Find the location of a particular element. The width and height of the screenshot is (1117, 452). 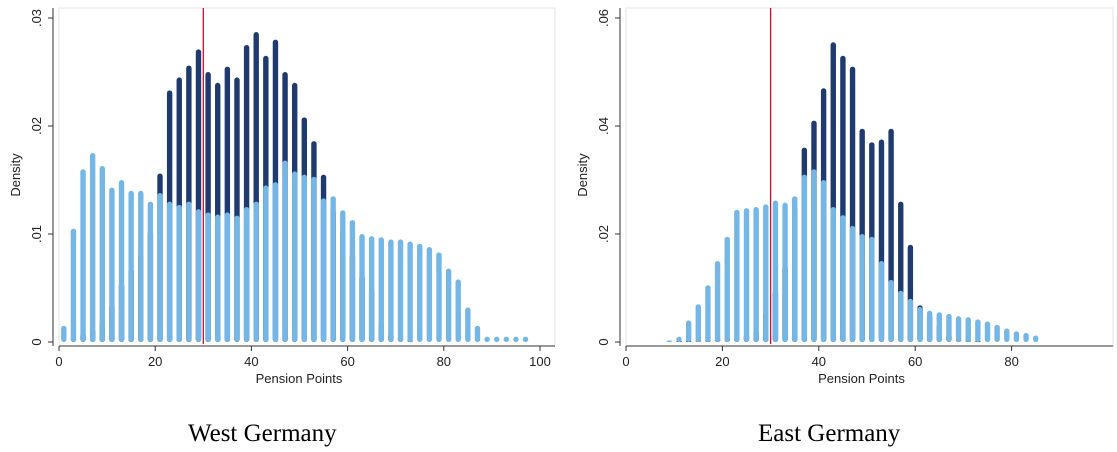

west-germany-caption: West Germany is located at coordinates (262, 433).